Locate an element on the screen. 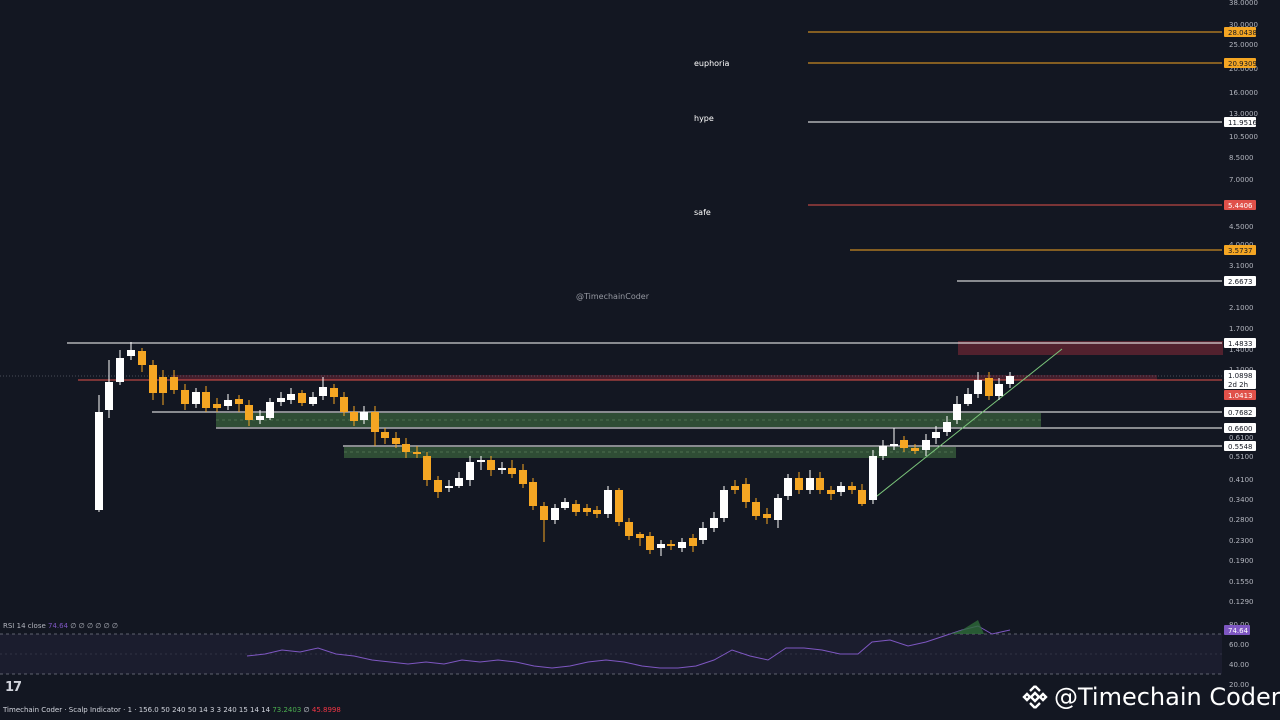 The height and width of the screenshot is (720, 1280). trendline is located at coordinates (967, 424).